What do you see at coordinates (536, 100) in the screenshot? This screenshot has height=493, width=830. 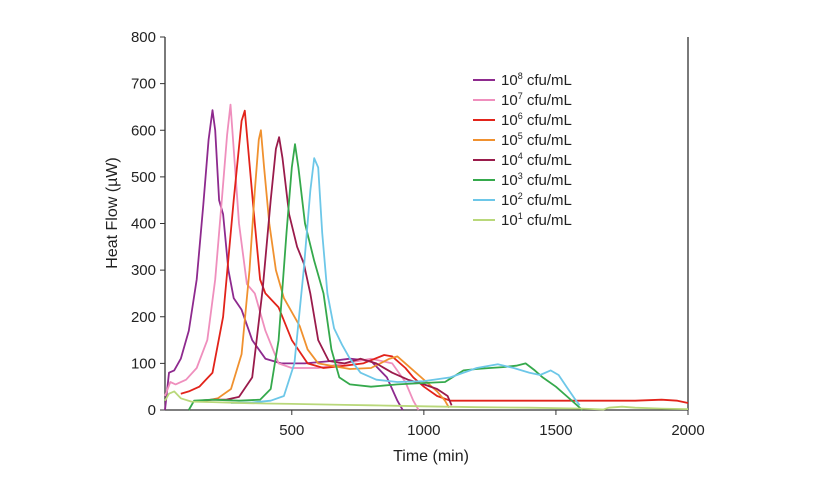 I see `legend-label: 107 cfu/mL` at bounding box center [536, 100].